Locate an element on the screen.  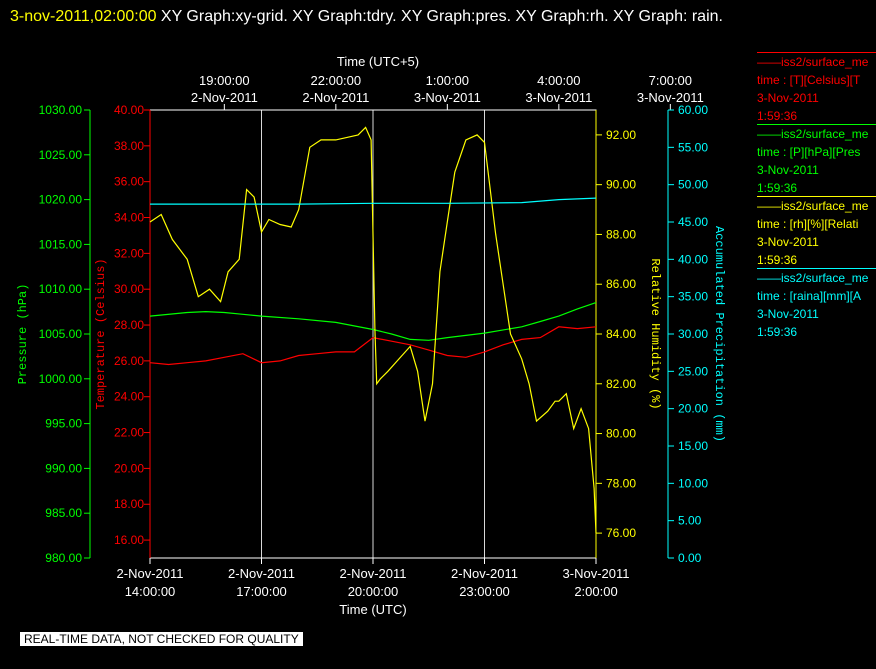
temperature-tick-label: 20.00 is located at coordinates (129, 468).